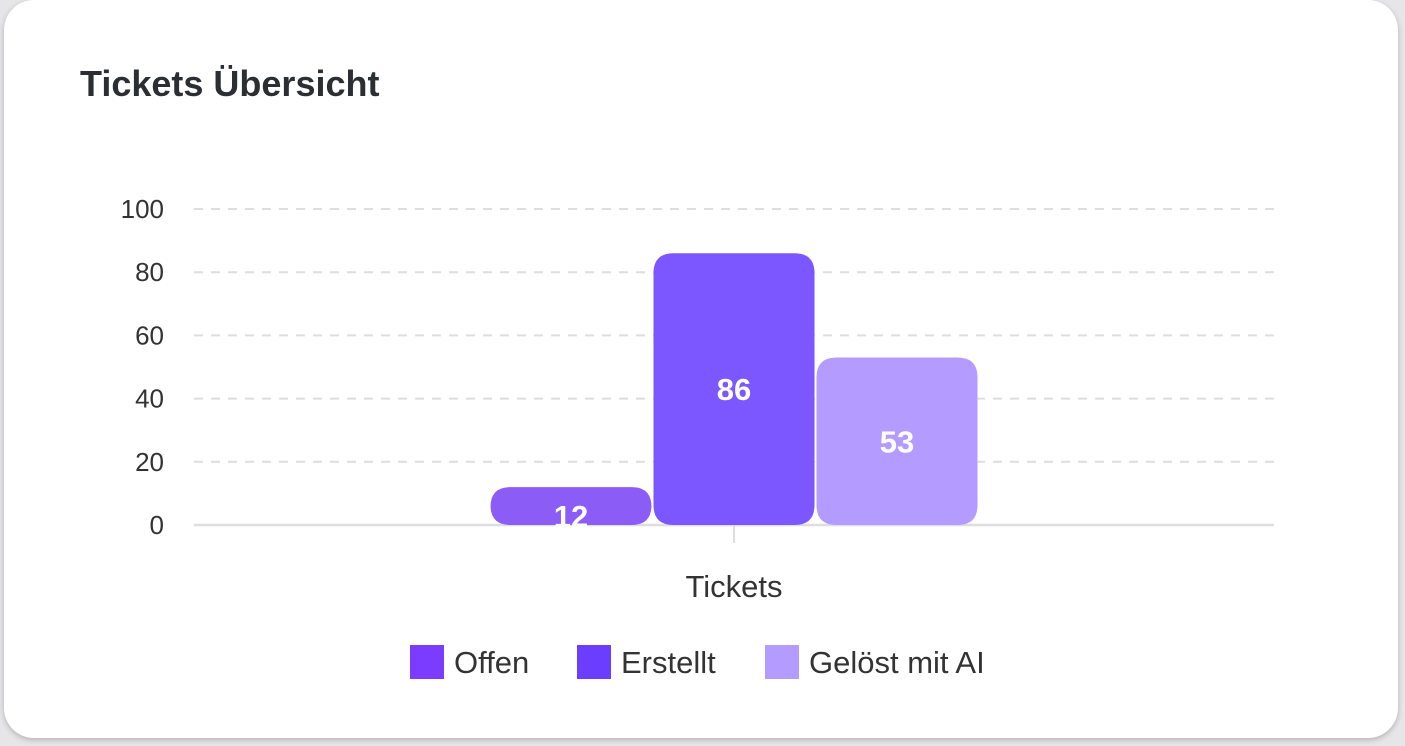 This screenshot has height=746, width=1405. Describe the element at coordinates (733, 586) in the screenshot. I see `x-category-label: Tickets` at that location.